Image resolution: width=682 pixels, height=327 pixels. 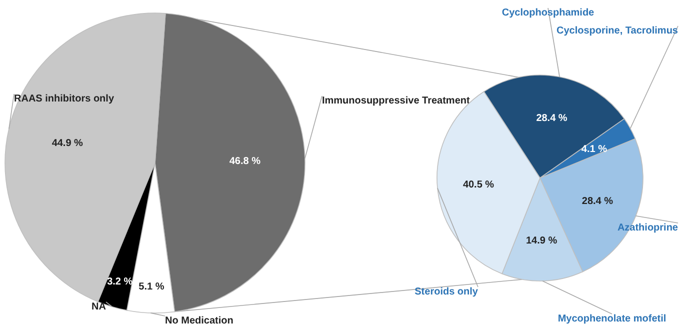 What do you see at coordinates (68, 143) in the screenshot?
I see `data-label: 44.9 %` at bounding box center [68, 143].